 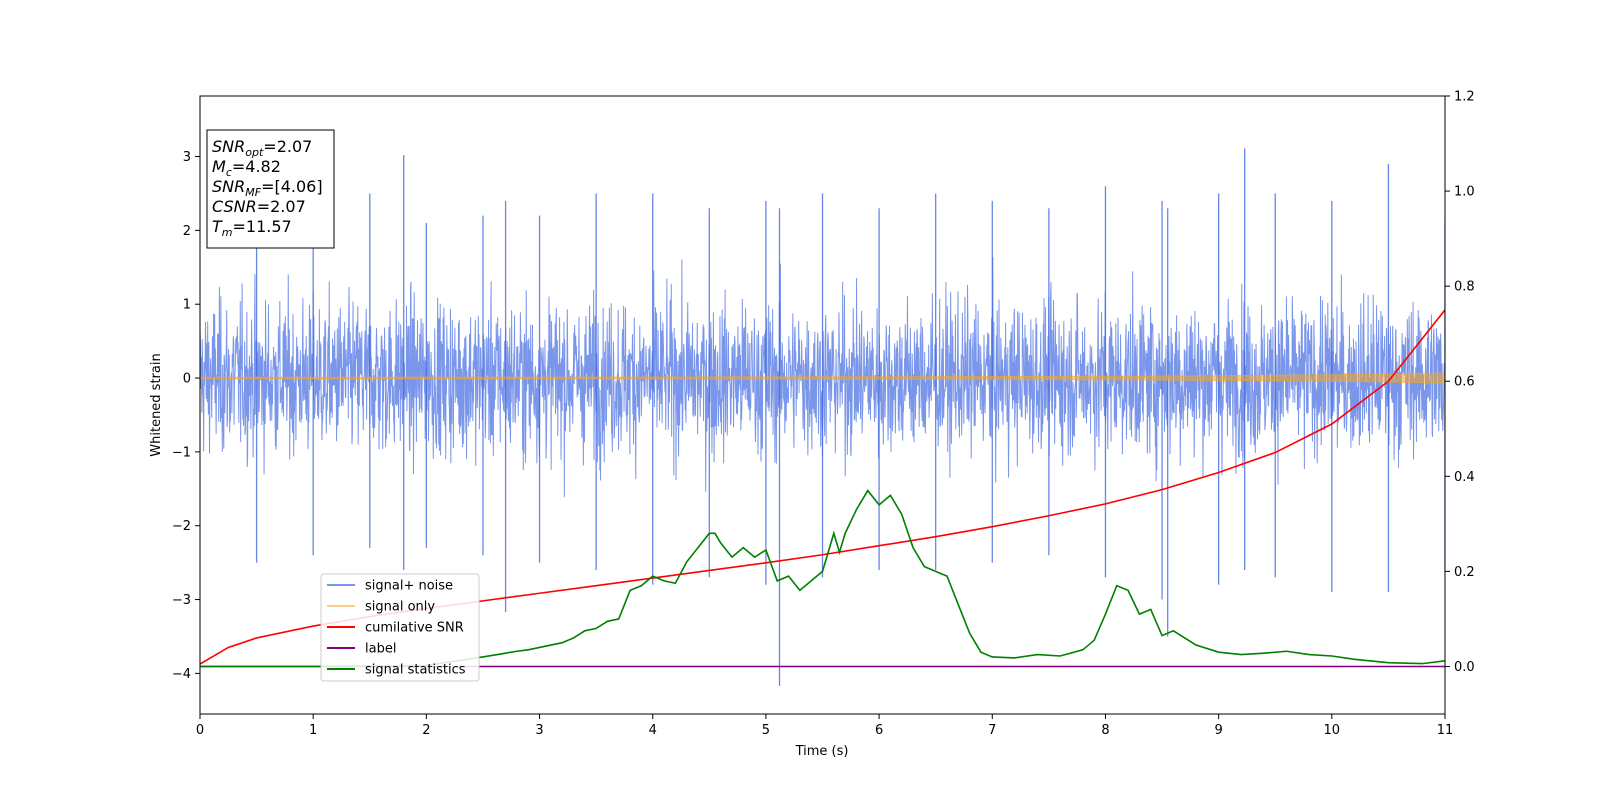 What do you see at coordinates (1445, 730) in the screenshot?
I see `x-tick-label: 11` at bounding box center [1445, 730].